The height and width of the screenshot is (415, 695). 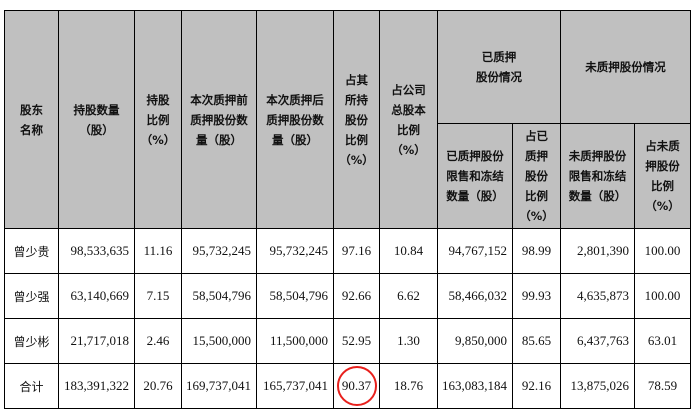 I want to click on cell-text: 85.65, so click(x=536, y=340).